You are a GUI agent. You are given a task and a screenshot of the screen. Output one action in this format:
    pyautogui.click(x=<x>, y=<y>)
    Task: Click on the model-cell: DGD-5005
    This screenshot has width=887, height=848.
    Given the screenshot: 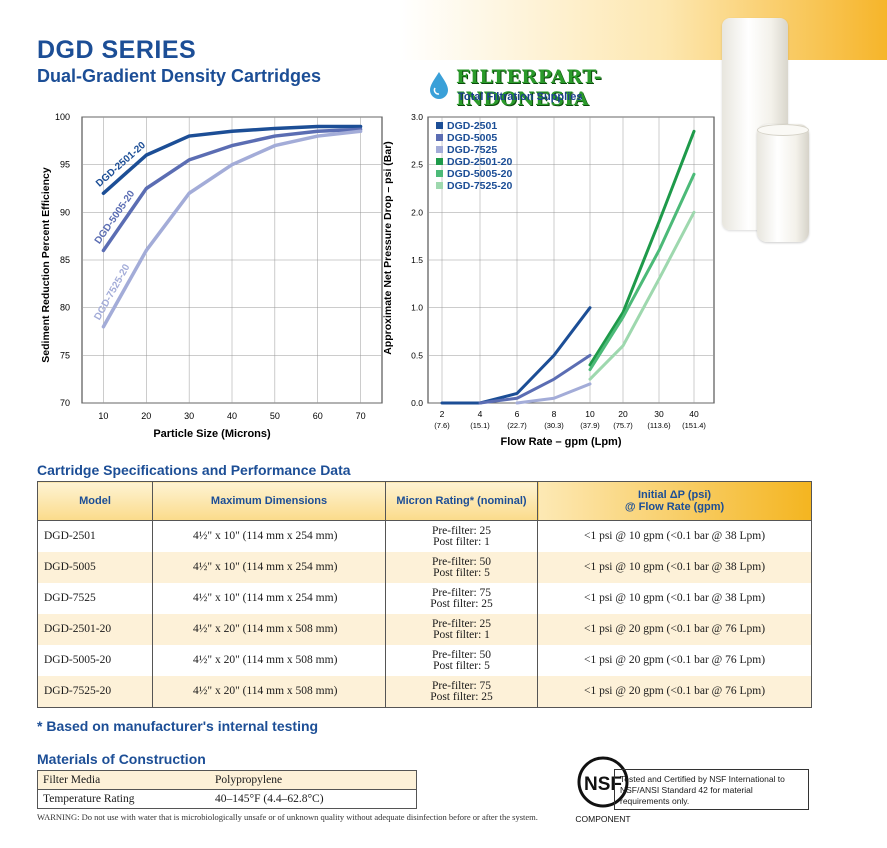 What is the action you would take?
    pyautogui.click(x=95, y=567)
    